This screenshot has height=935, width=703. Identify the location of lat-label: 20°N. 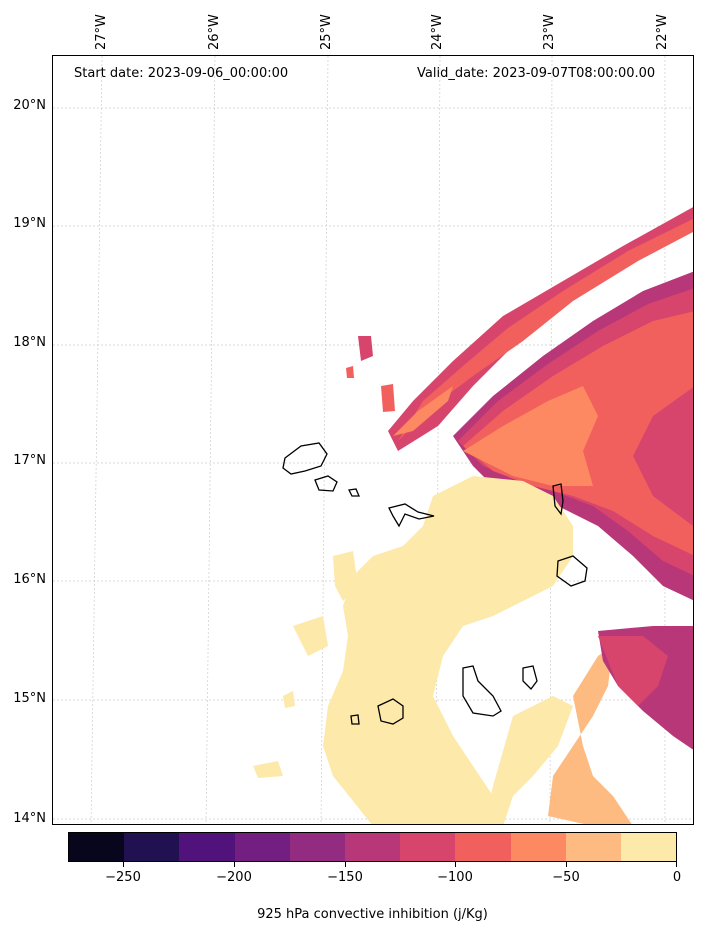
(29, 105).